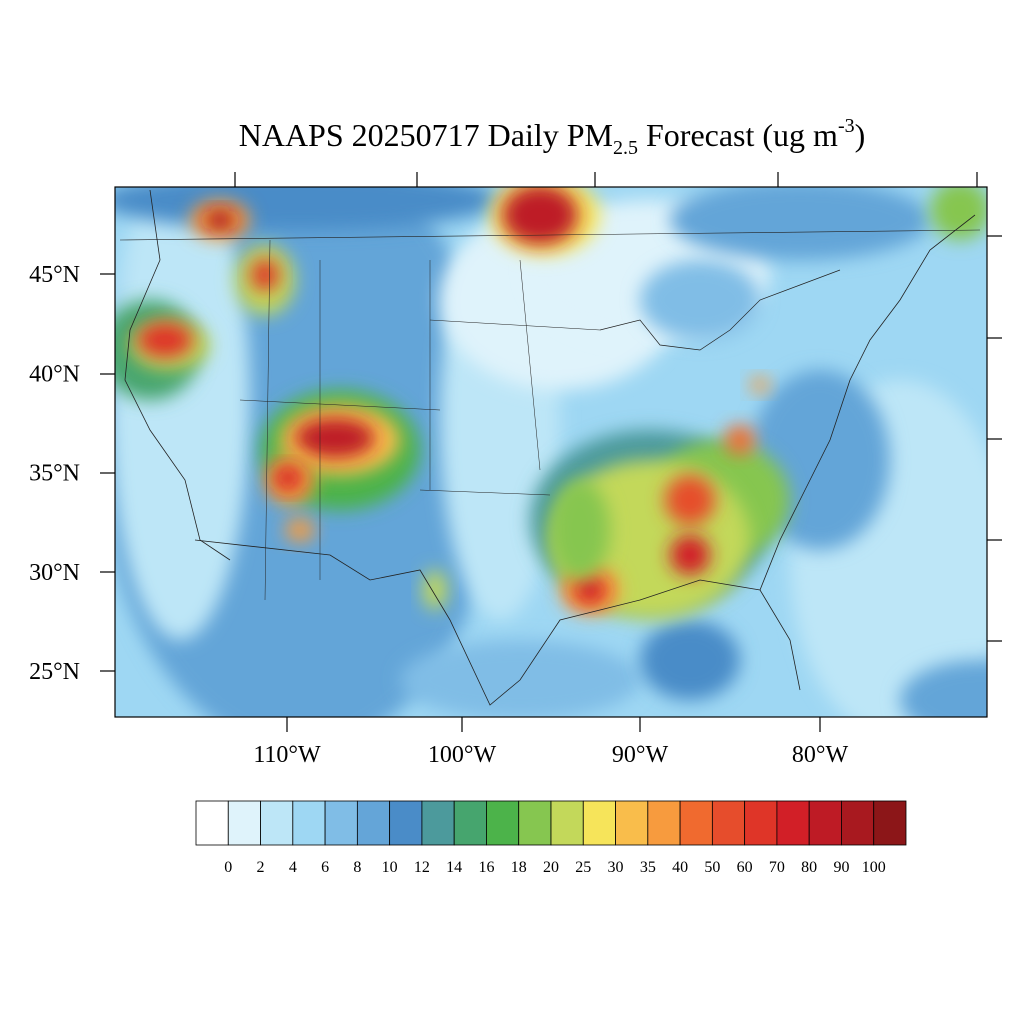 The height and width of the screenshot is (1029, 1024). What do you see at coordinates (648, 867) in the screenshot?
I see `colorbar-label: 35` at bounding box center [648, 867].